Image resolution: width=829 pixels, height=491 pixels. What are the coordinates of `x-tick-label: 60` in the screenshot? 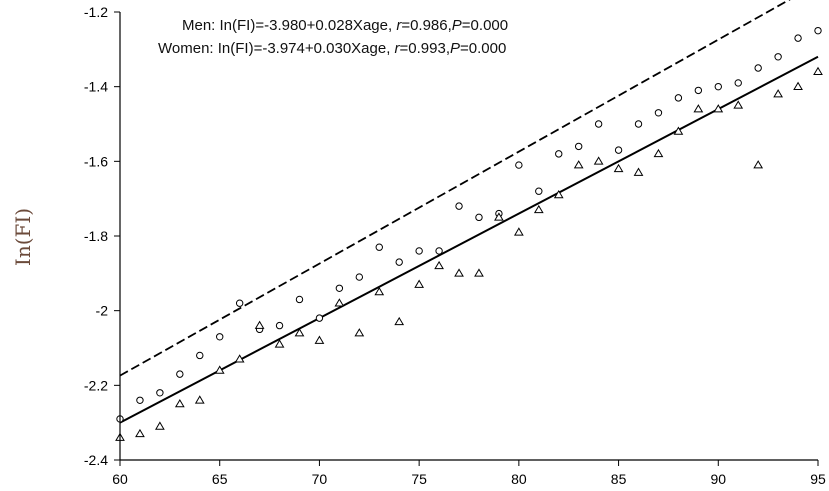 It's located at (120, 479).